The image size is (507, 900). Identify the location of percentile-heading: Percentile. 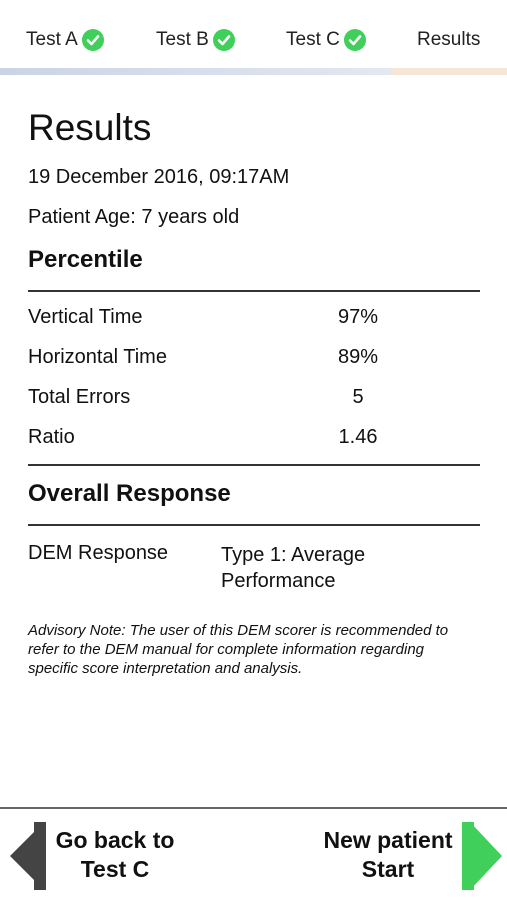
(85, 259).